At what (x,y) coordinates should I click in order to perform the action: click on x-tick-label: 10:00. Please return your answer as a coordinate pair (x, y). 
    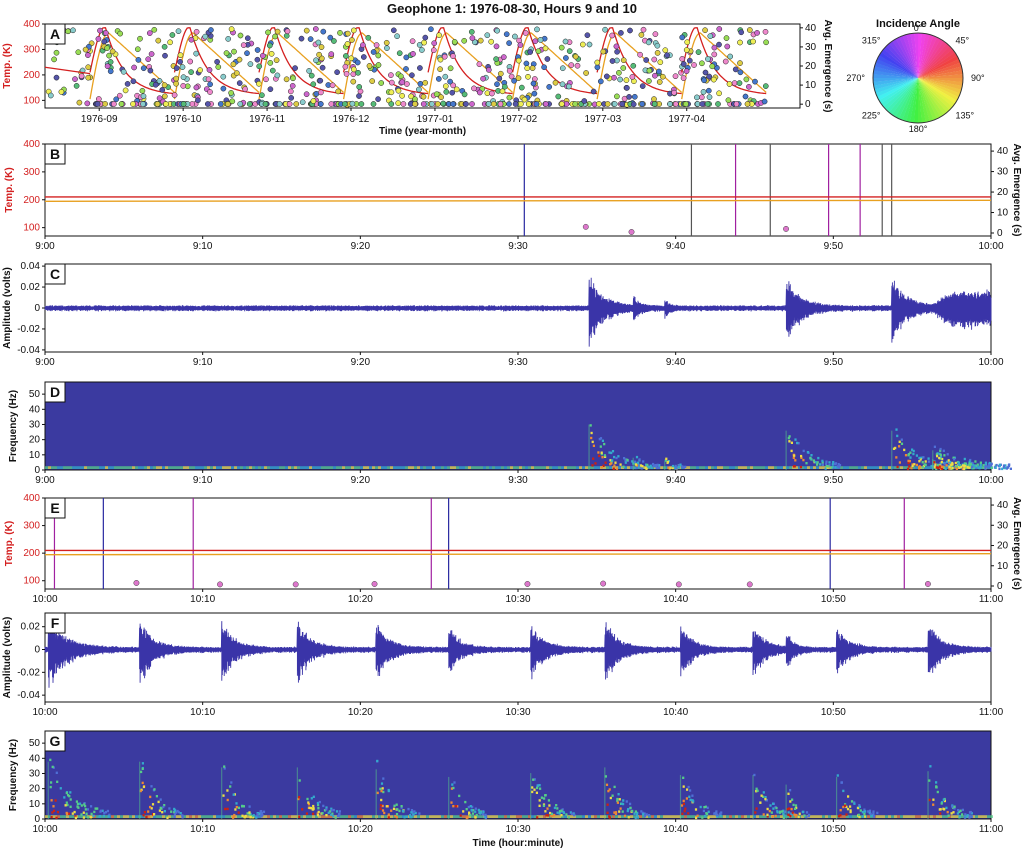
    Looking at the image, I should click on (44, 829).